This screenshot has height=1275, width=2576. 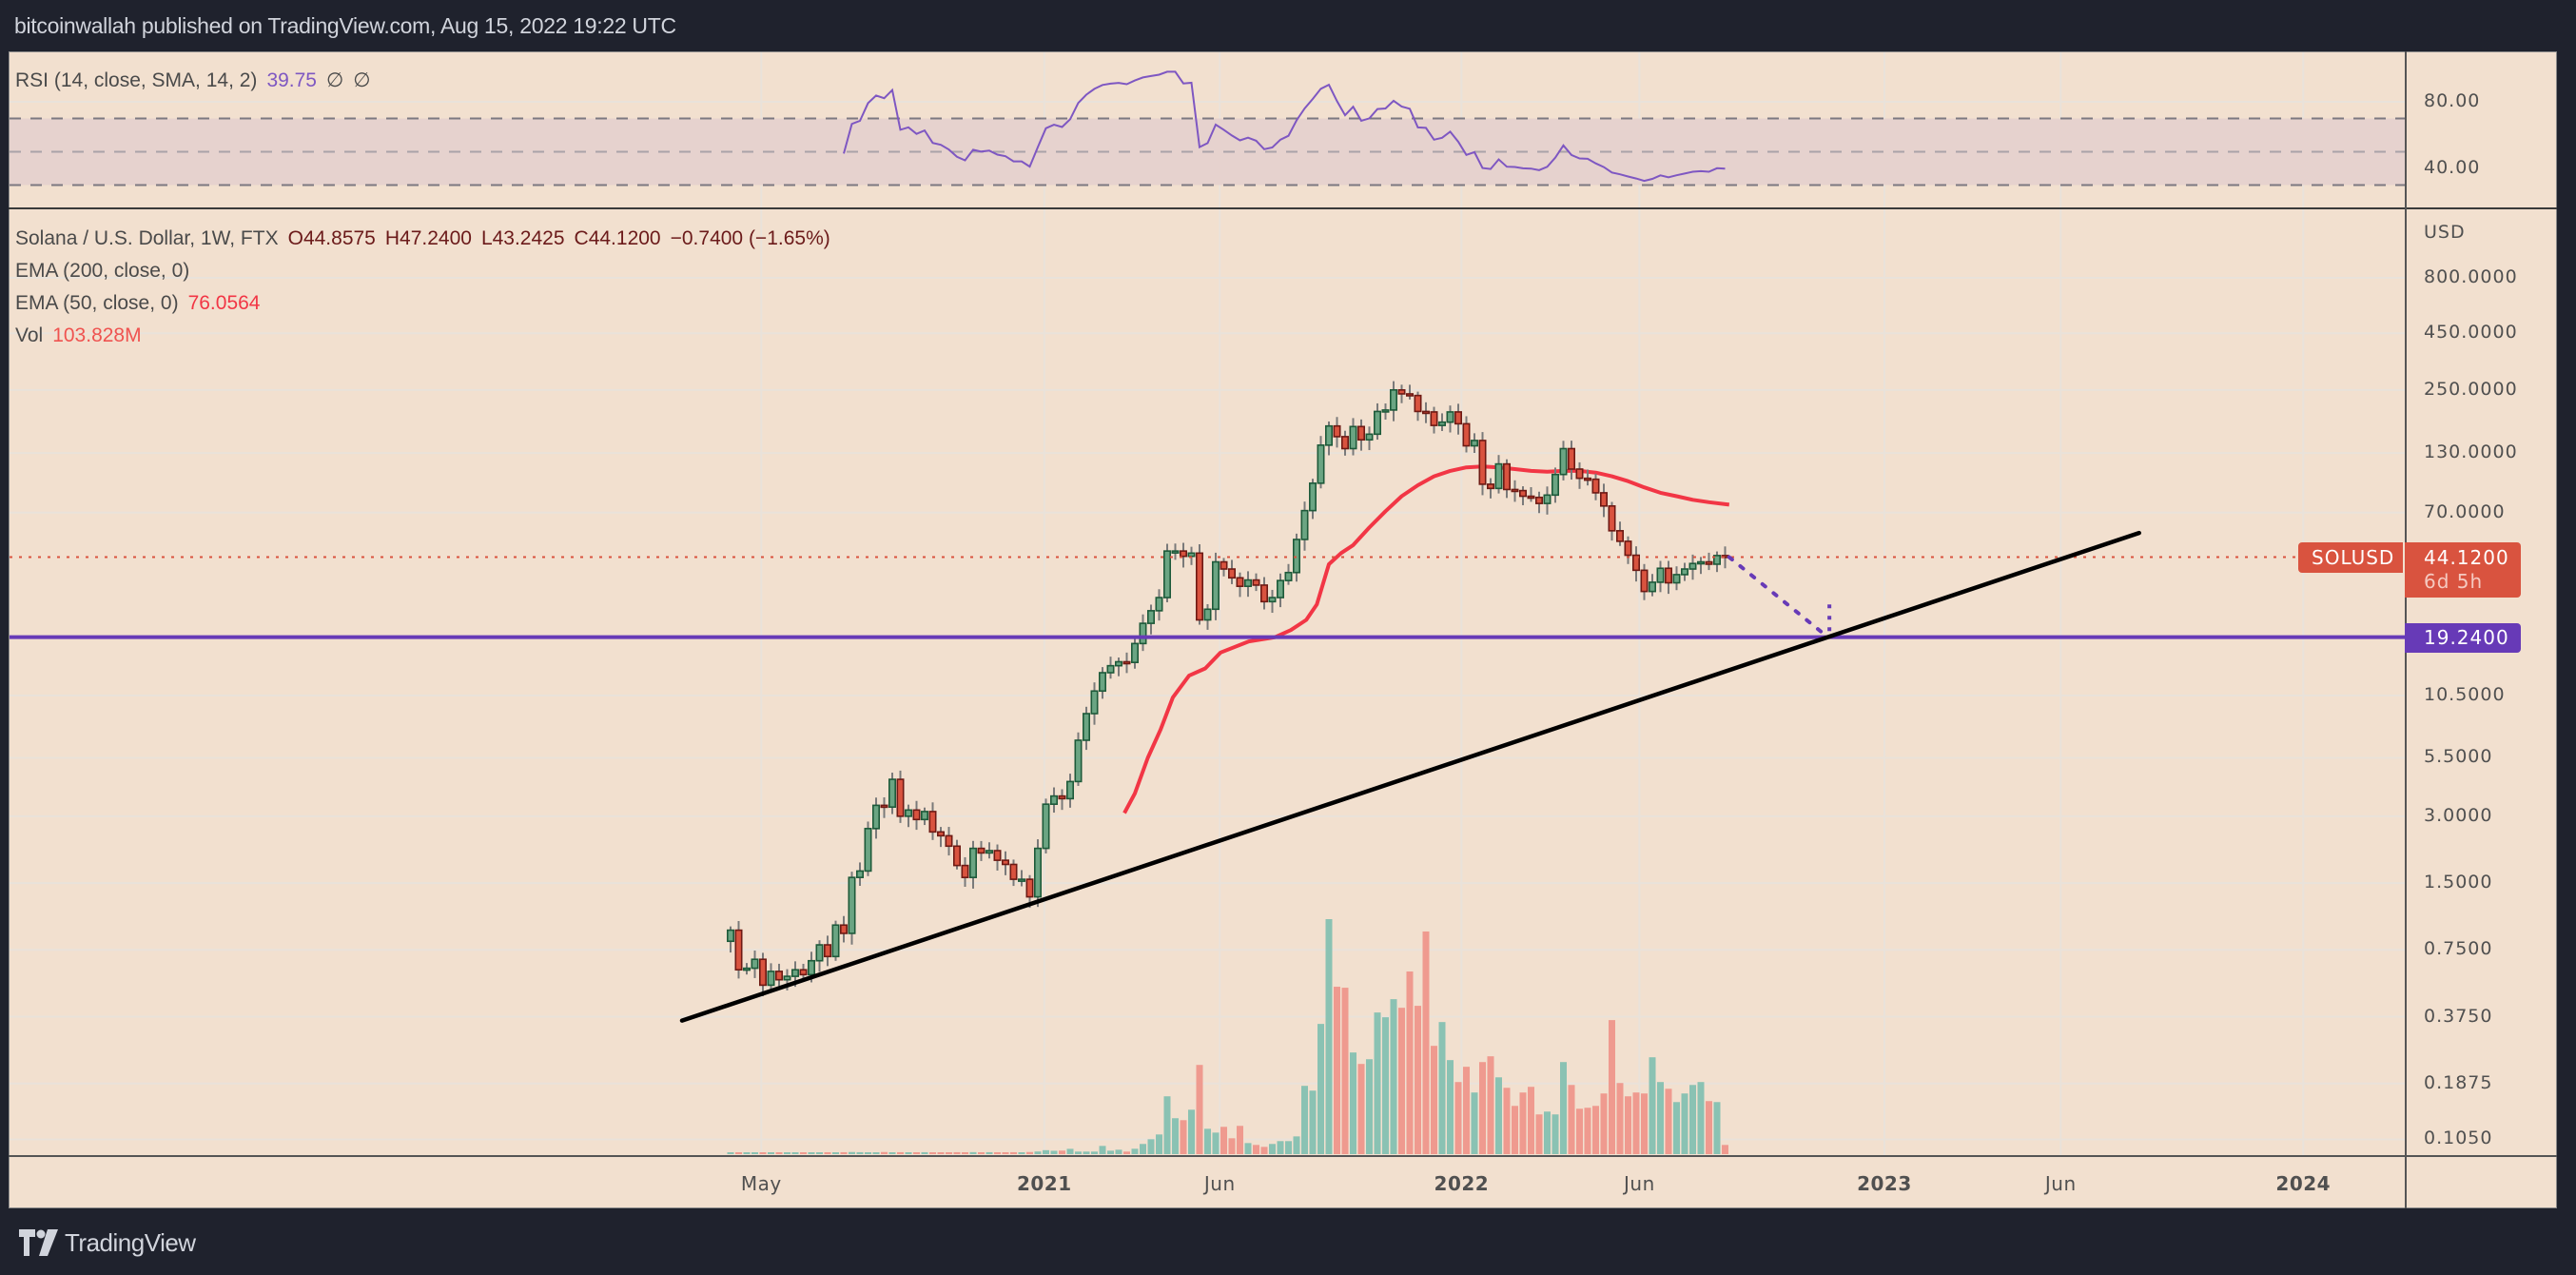 I want to click on ema50-legend: EMA (50, close, 0) 76.0564, so click(x=142, y=304).